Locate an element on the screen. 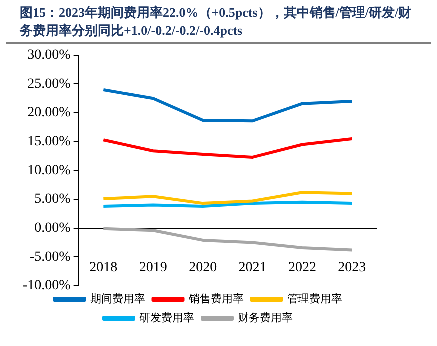  y-tick-label: 20.00% is located at coordinates (50, 113).